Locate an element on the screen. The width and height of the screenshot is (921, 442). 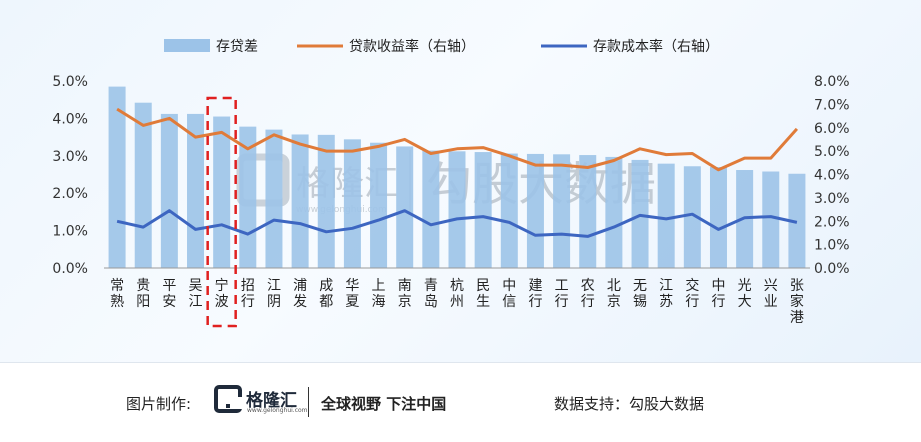
legend-label: 存款成本率（右轴） is located at coordinates (656, 46).